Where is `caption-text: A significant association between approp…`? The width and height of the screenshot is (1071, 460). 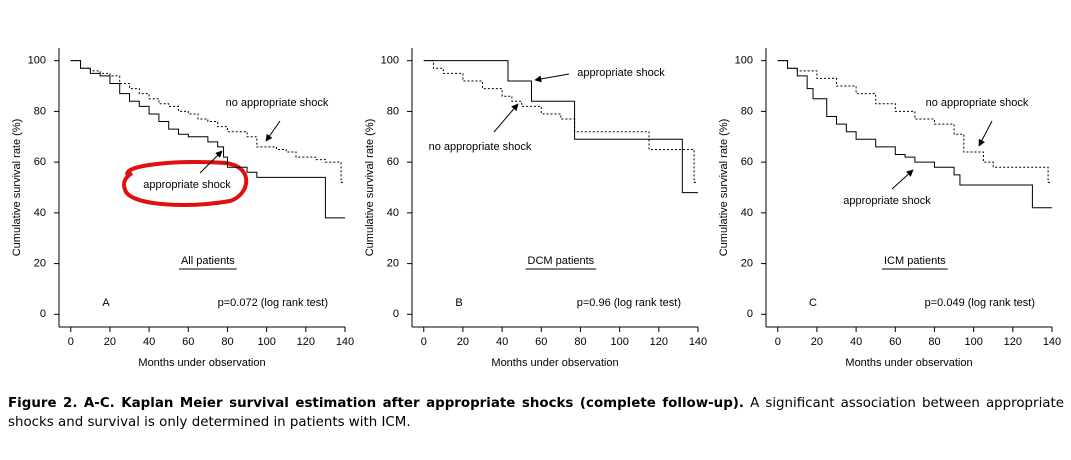
caption-text: A significant association between approp… is located at coordinates (536, 413).